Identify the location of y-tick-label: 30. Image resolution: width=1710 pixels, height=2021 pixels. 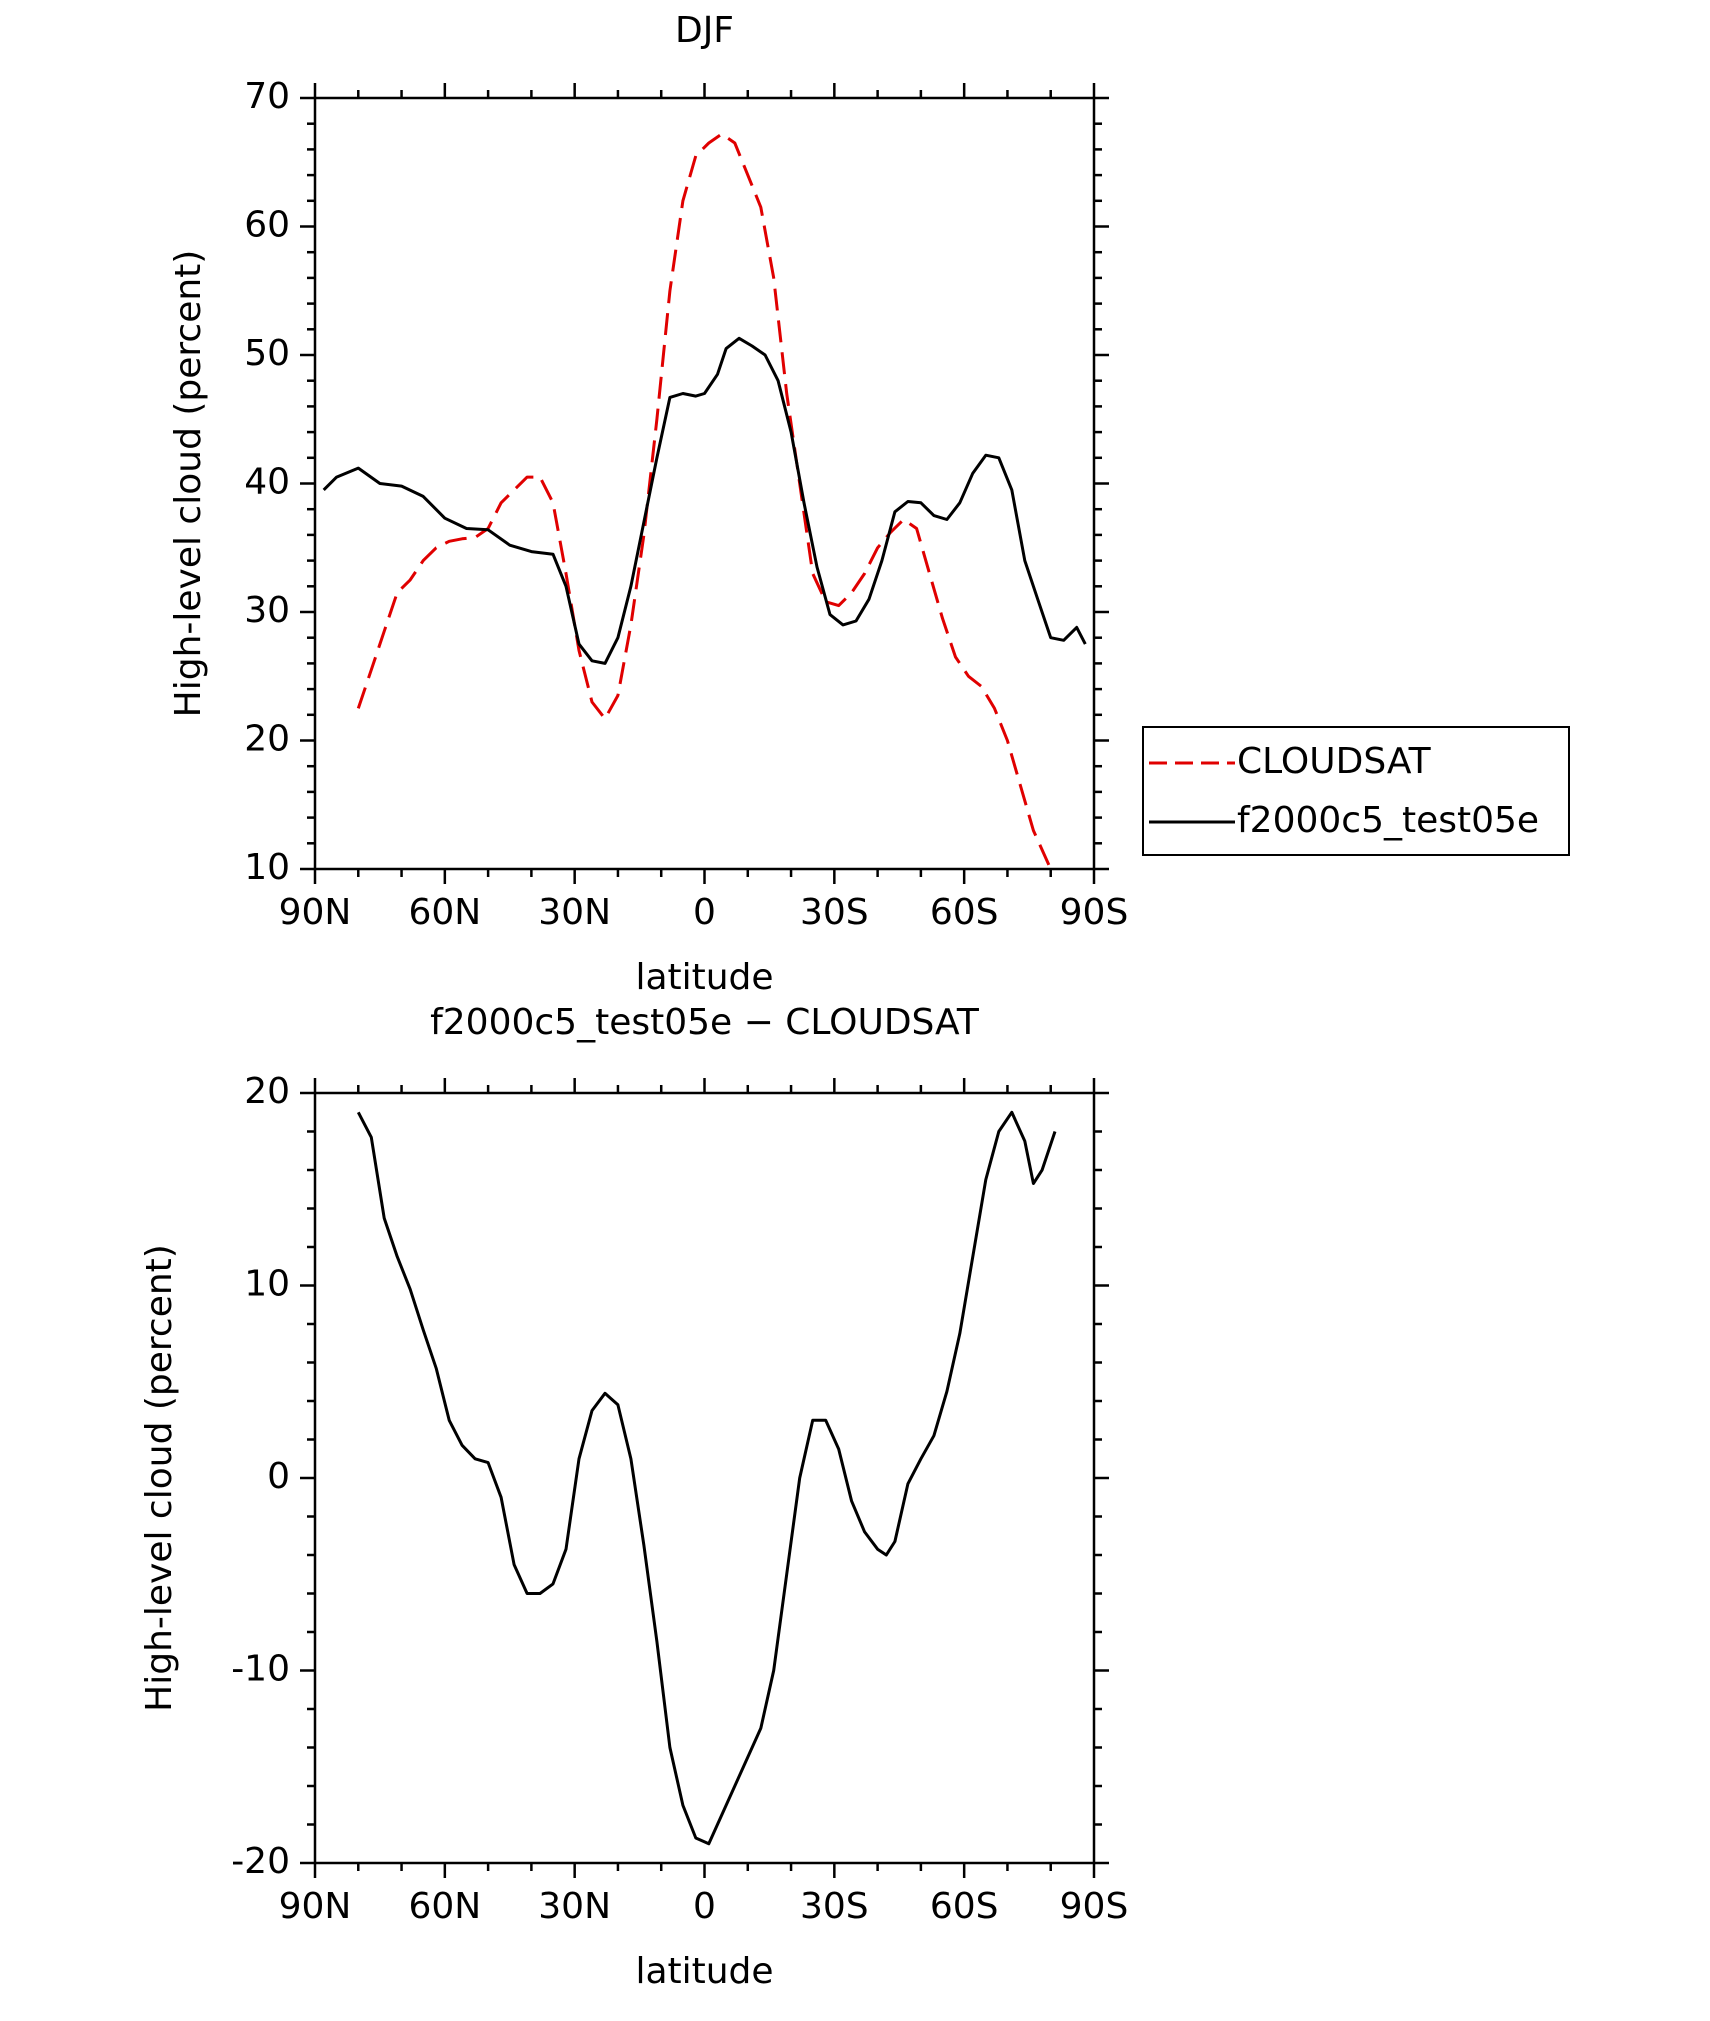
(267, 610).